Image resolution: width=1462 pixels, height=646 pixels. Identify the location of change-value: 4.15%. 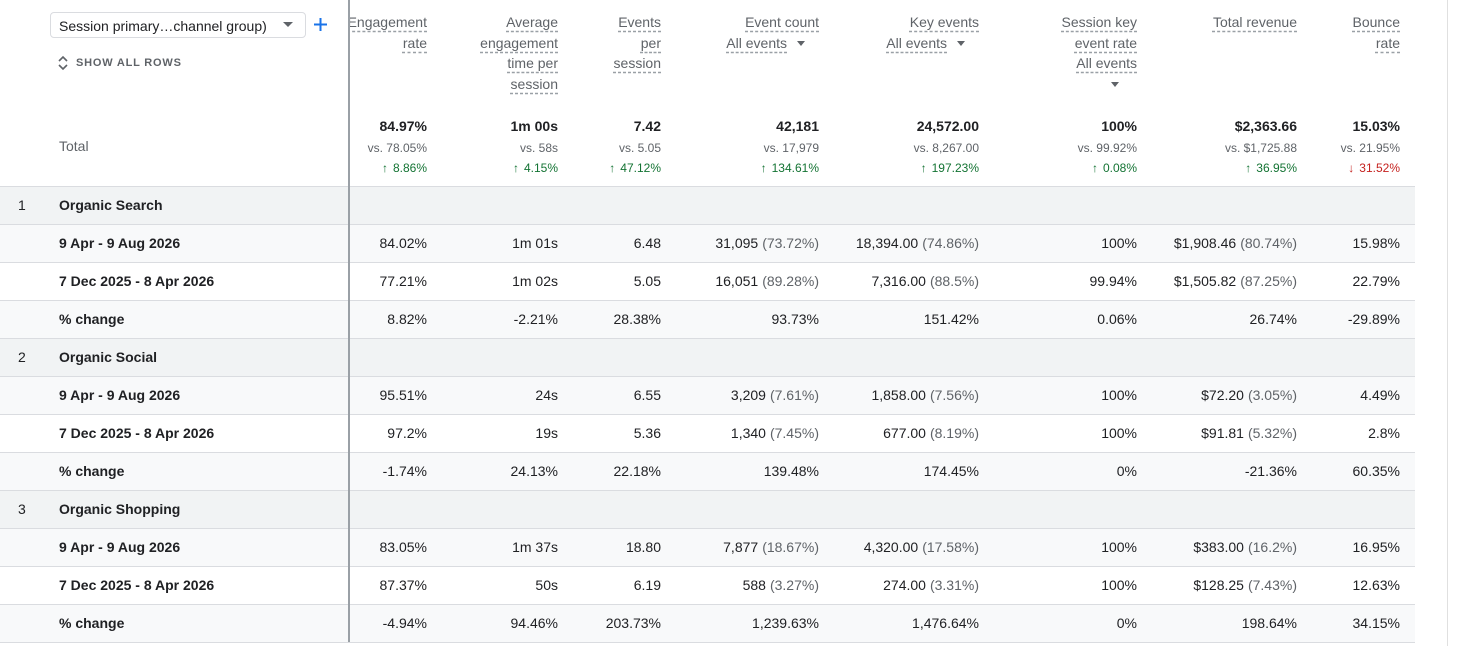
(540, 168).